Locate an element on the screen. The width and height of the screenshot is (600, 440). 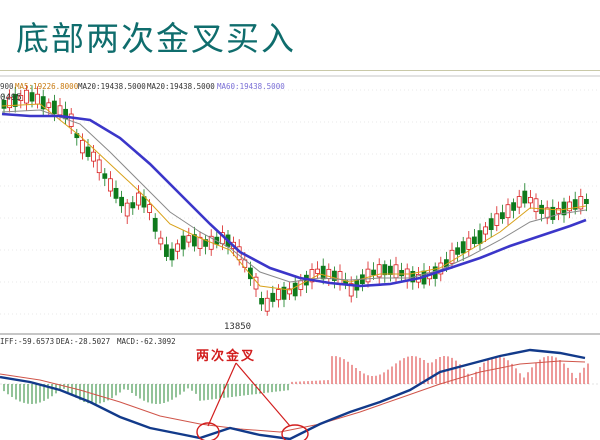
macd-dea-label: DEA:-28.5027 is located at coordinates (83, 341).